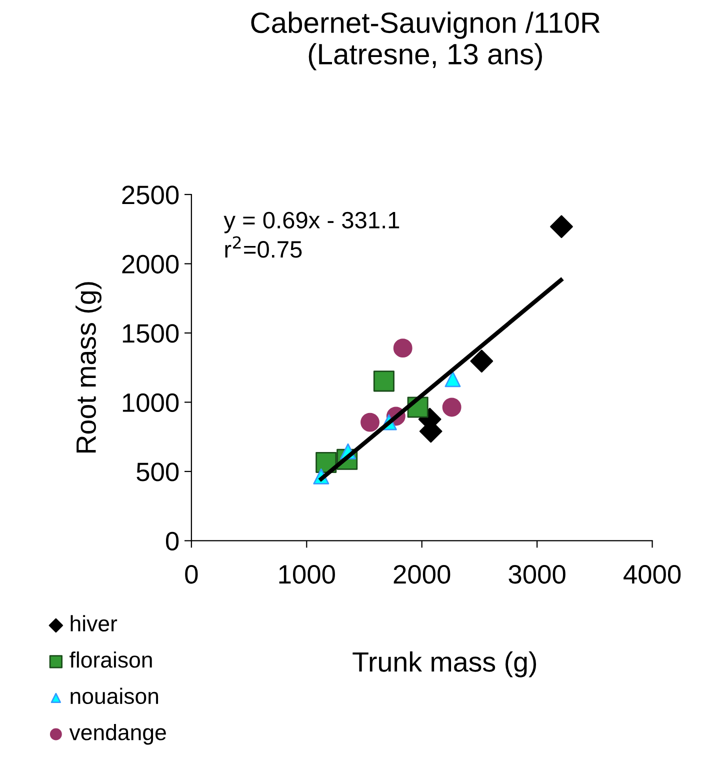  I want to click on legend-label: floraison, so click(111, 659).